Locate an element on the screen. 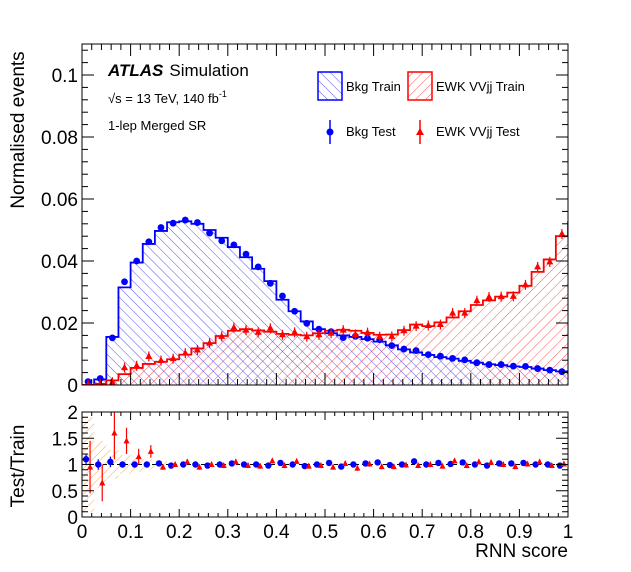 This screenshot has width=631, height=572. ratio-y-tick-label: 1 is located at coordinates (72, 466).